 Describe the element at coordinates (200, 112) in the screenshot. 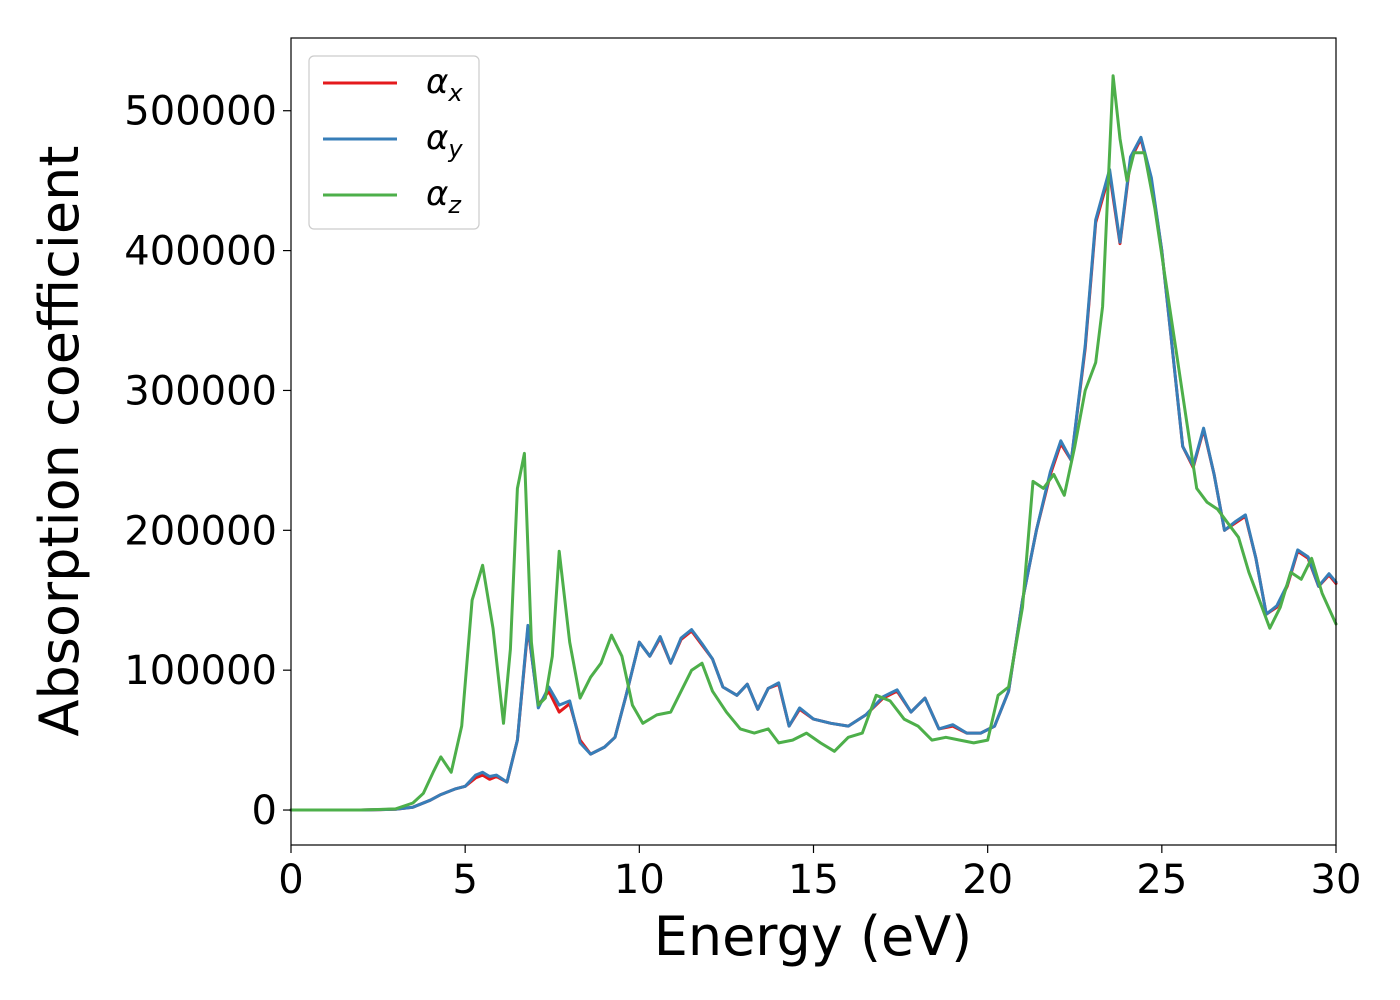

I see `y-tick-label: 500000` at that location.